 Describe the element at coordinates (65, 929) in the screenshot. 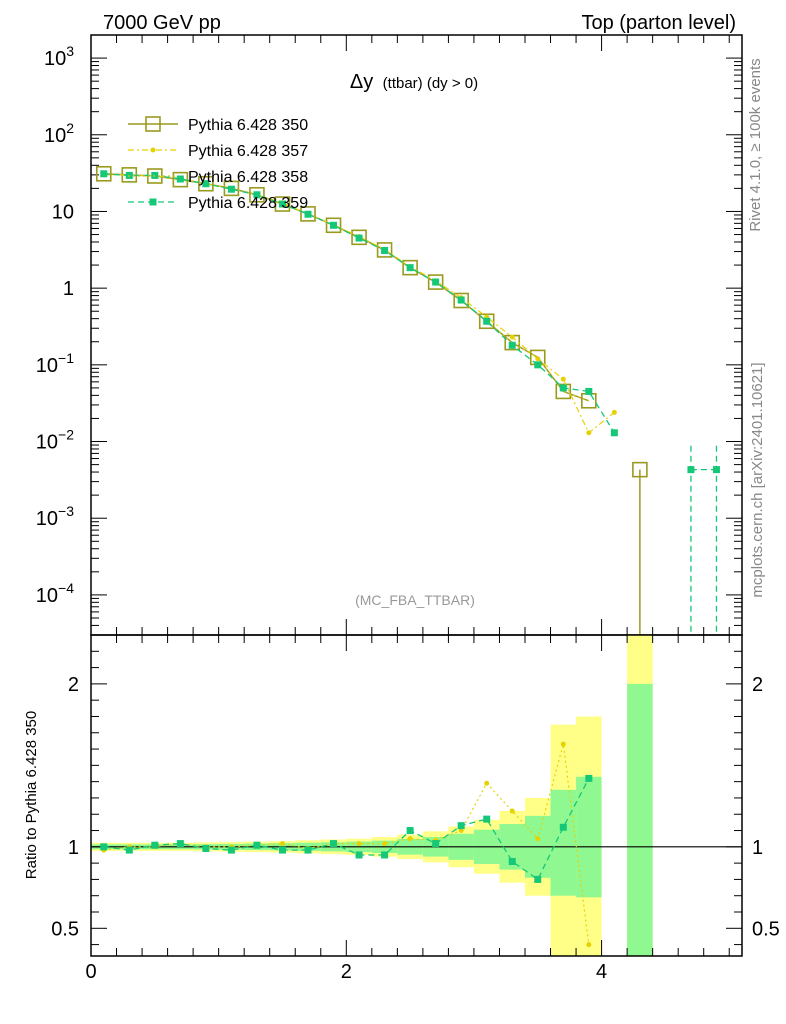

I see `ratio-ytick-label: 0.5` at that location.